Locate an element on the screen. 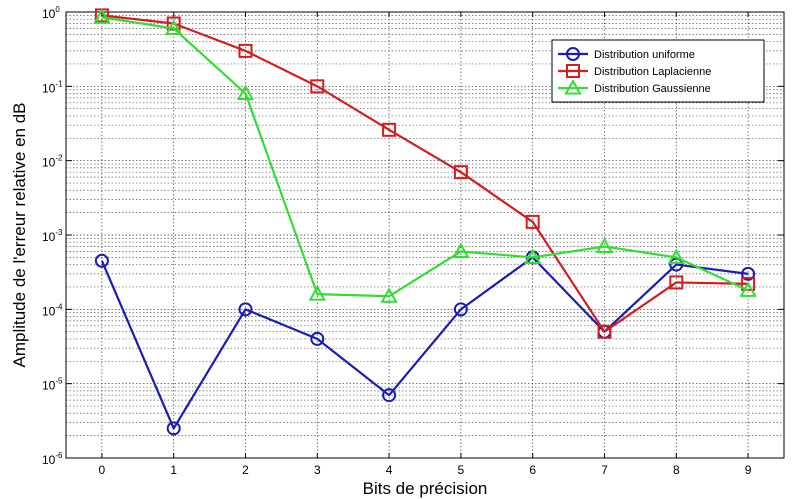 The width and height of the screenshot is (800, 499). legend-marker-square is located at coordinates (573, 71).